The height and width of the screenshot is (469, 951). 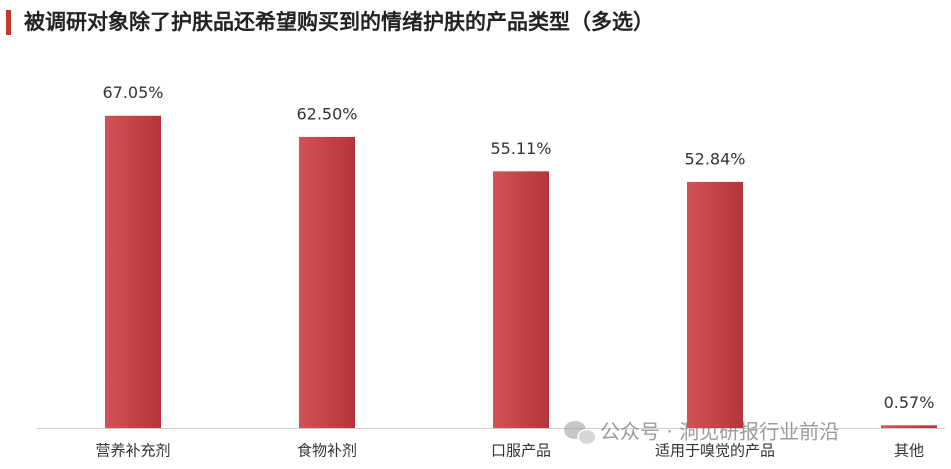 I want to click on x-tick-label: 其他, so click(x=909, y=451).